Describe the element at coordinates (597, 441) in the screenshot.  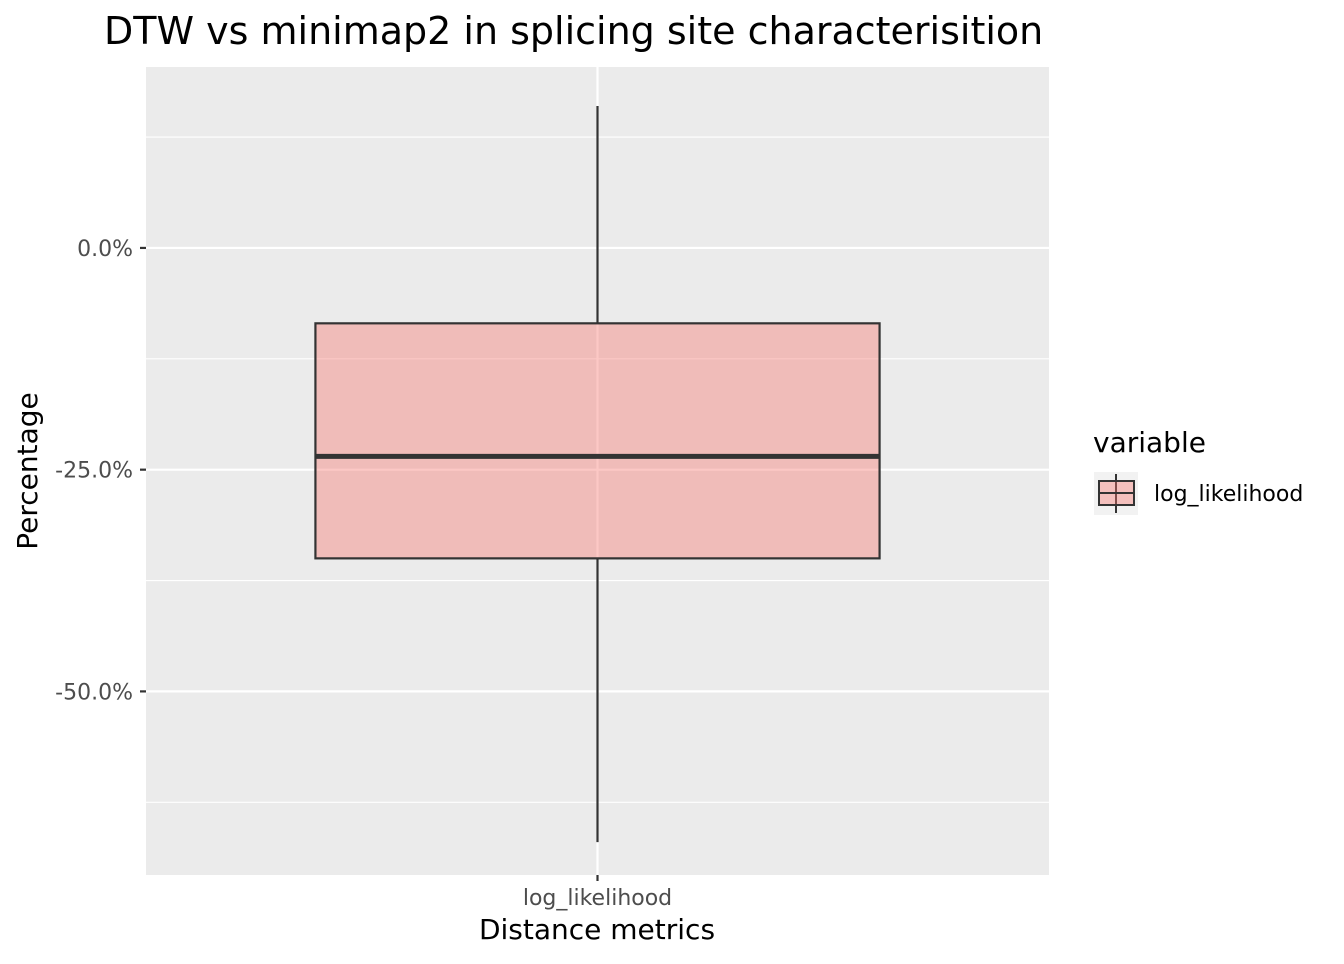
I see `box-iqr` at that location.